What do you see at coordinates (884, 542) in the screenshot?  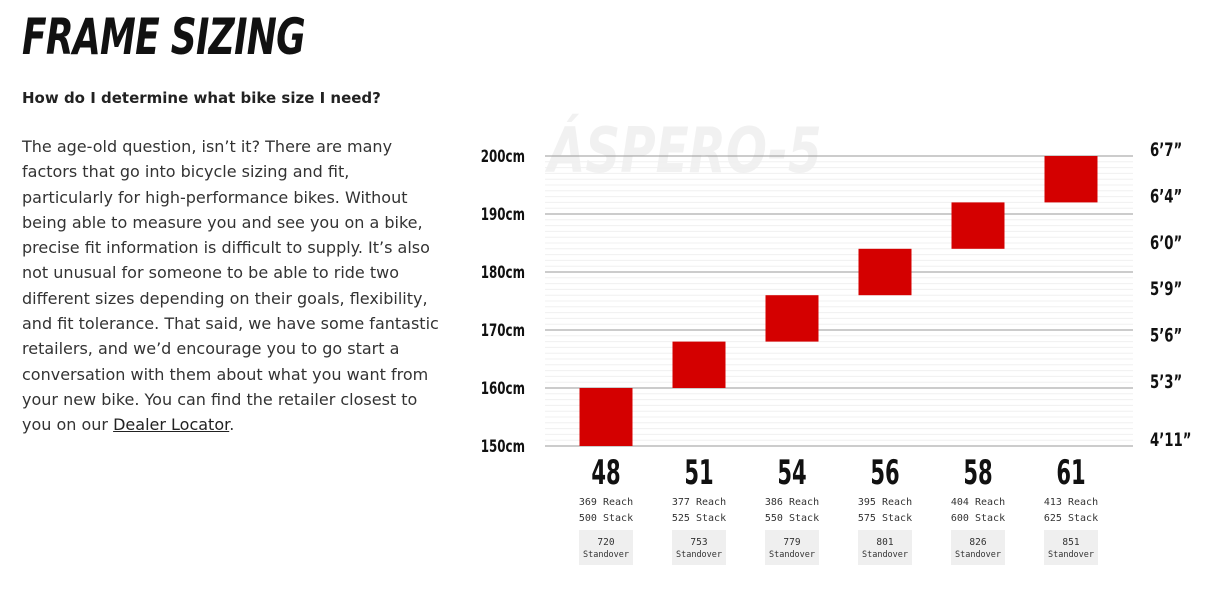 I see `standover-value: 801` at bounding box center [884, 542].